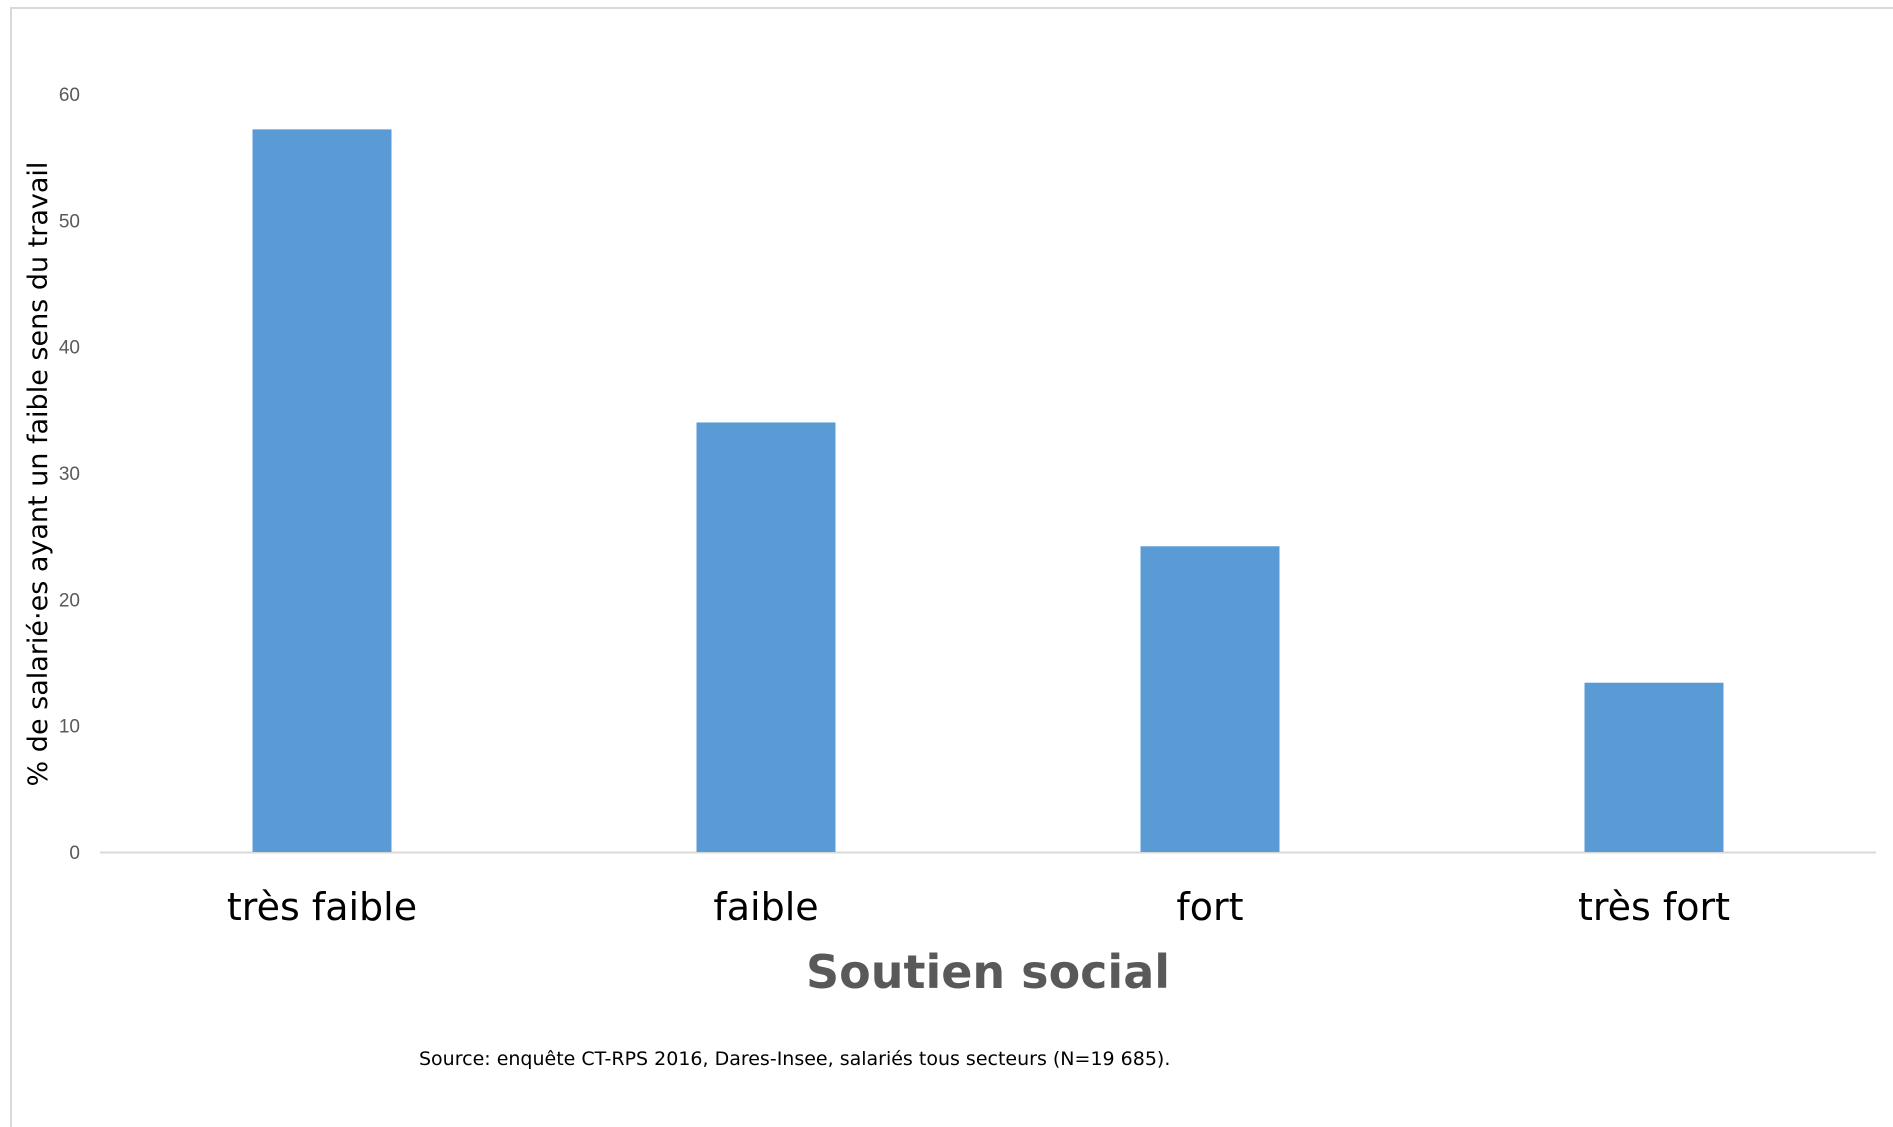 The height and width of the screenshot is (1127, 1893). I want to click on category-label: très faible, so click(322, 907).